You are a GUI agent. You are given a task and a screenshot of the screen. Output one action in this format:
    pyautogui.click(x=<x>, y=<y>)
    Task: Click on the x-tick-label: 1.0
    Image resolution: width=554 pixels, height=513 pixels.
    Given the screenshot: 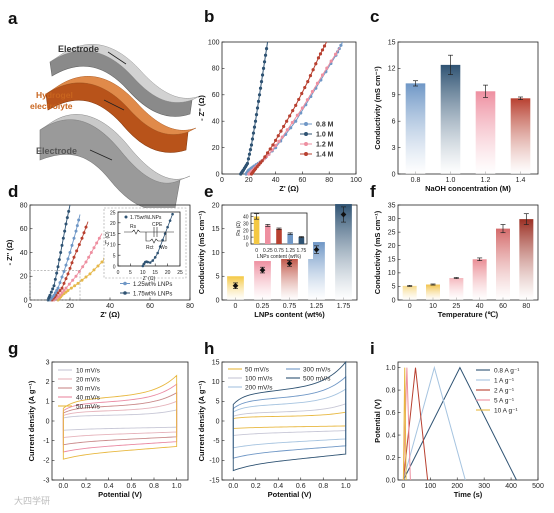 What is the action you would take?
    pyautogui.click(x=346, y=486)
    